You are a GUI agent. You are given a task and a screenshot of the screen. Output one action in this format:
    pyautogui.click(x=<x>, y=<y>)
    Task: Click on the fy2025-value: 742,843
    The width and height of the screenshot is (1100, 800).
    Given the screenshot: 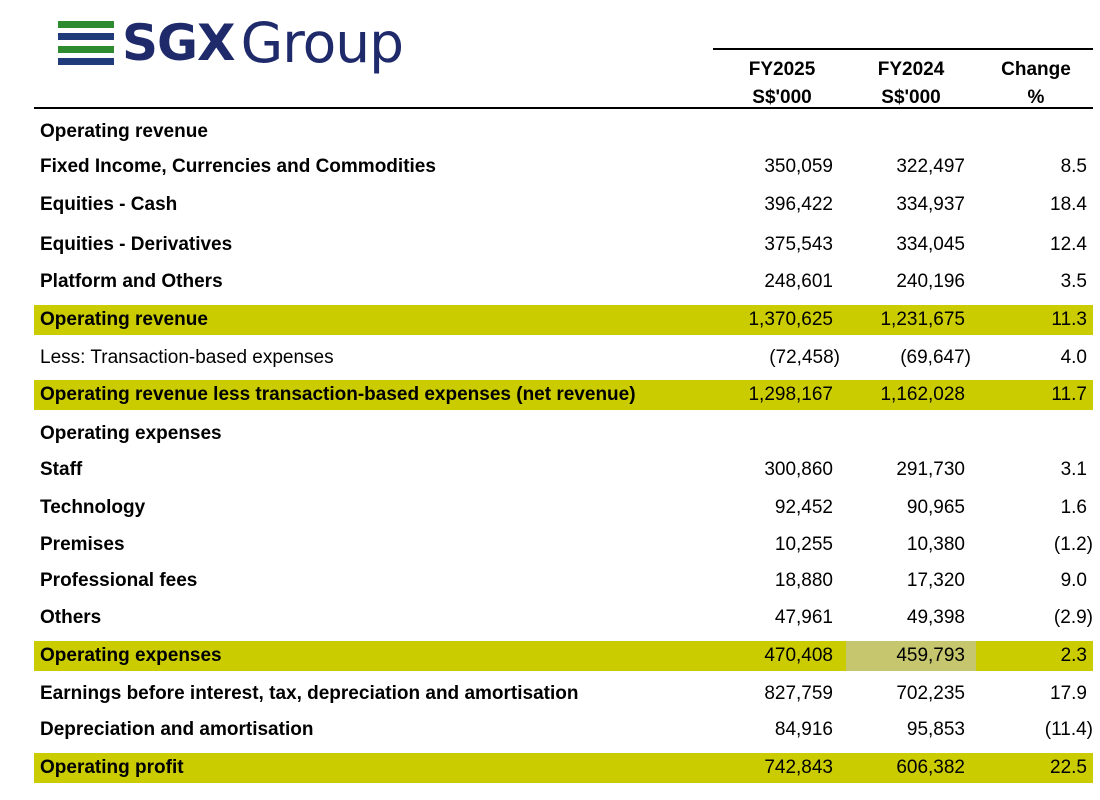 What is the action you would take?
    pyautogui.click(x=798, y=767)
    